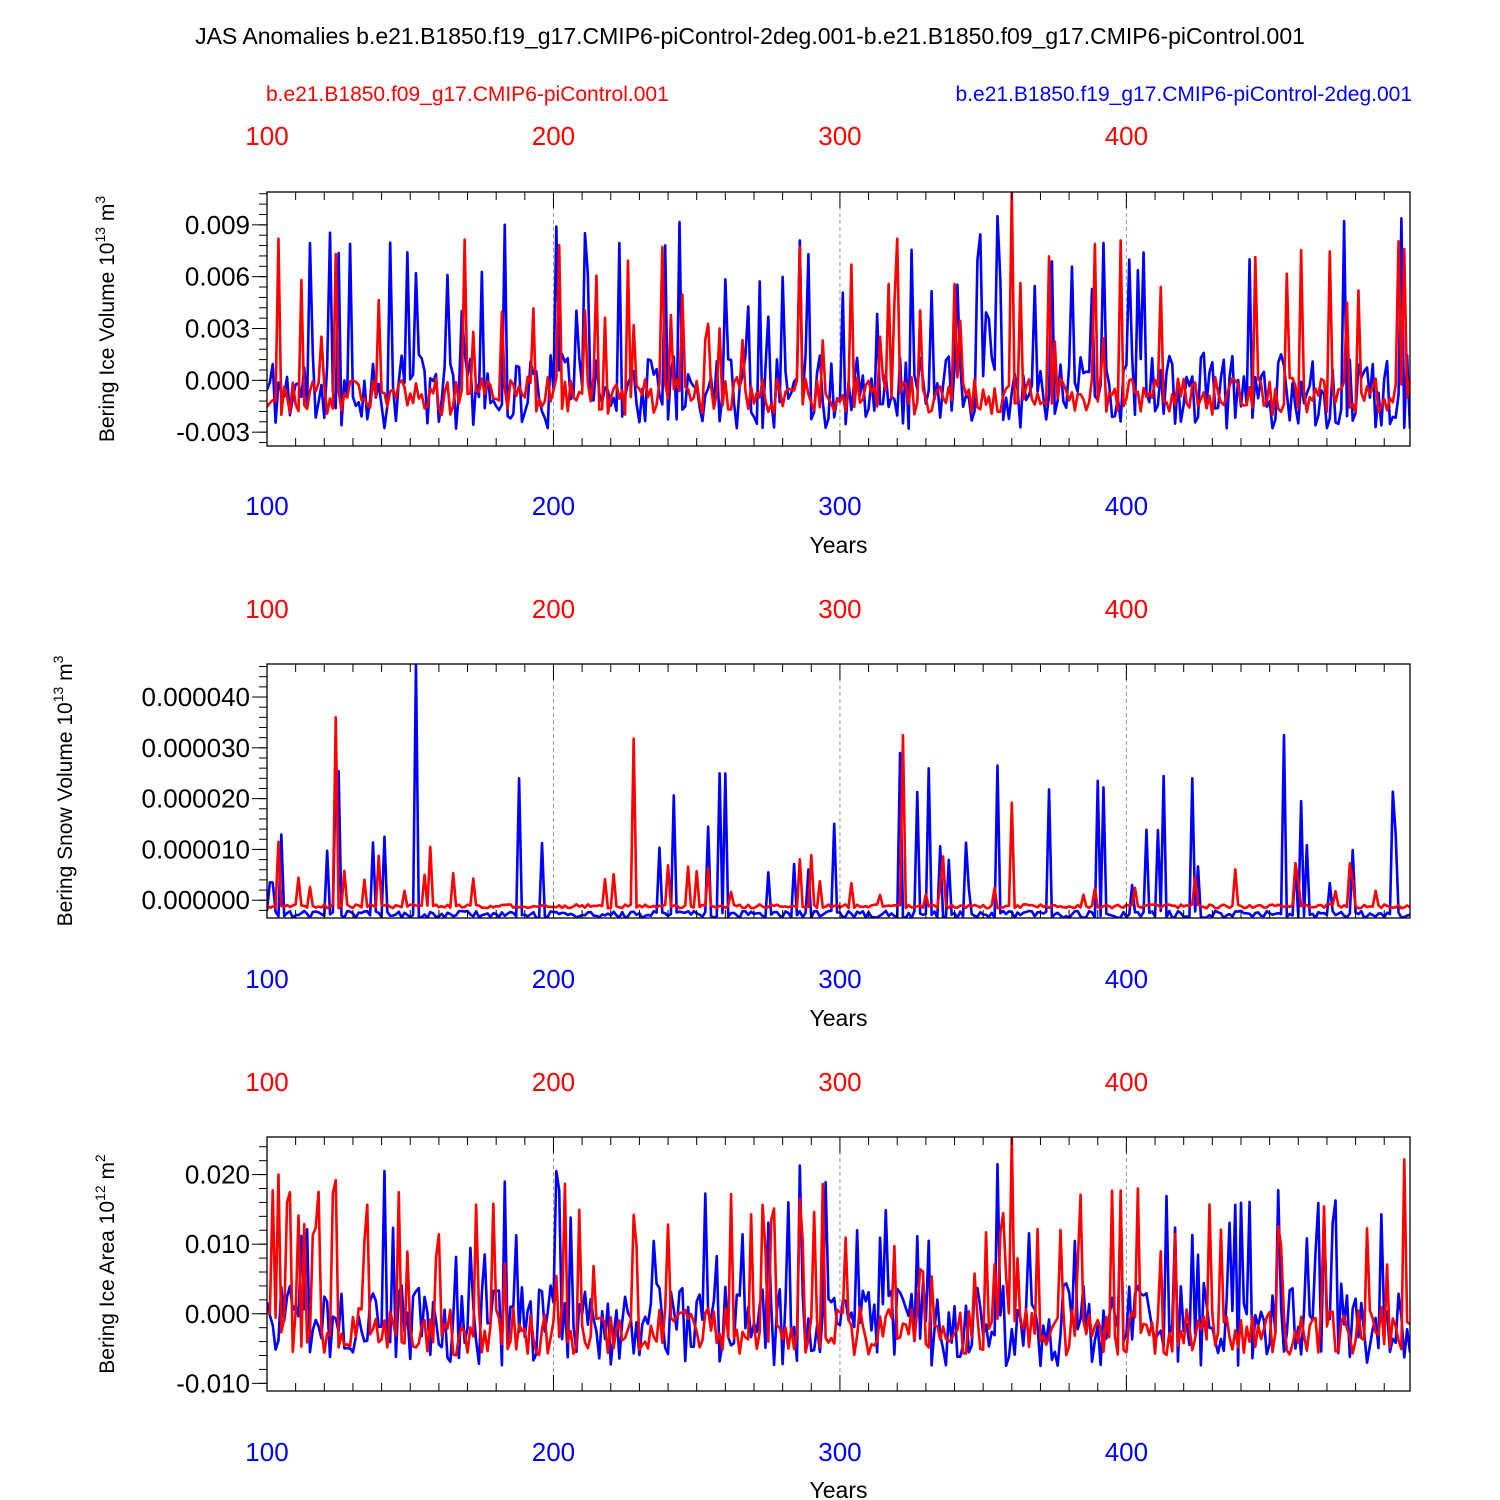 The image size is (1500, 1500). Describe the element at coordinates (196, 799) in the screenshot. I see `y-tick-label: 0.000020` at that location.